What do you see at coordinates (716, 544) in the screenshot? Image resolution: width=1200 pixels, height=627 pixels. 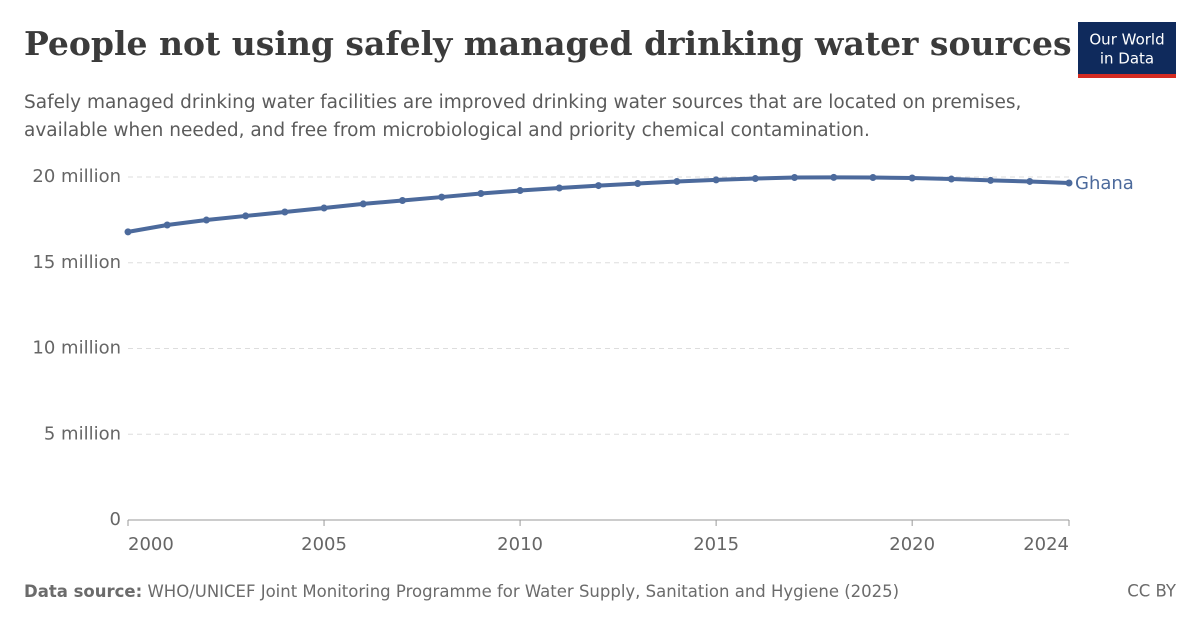 I see `x-tick-label: 2015` at bounding box center [716, 544].